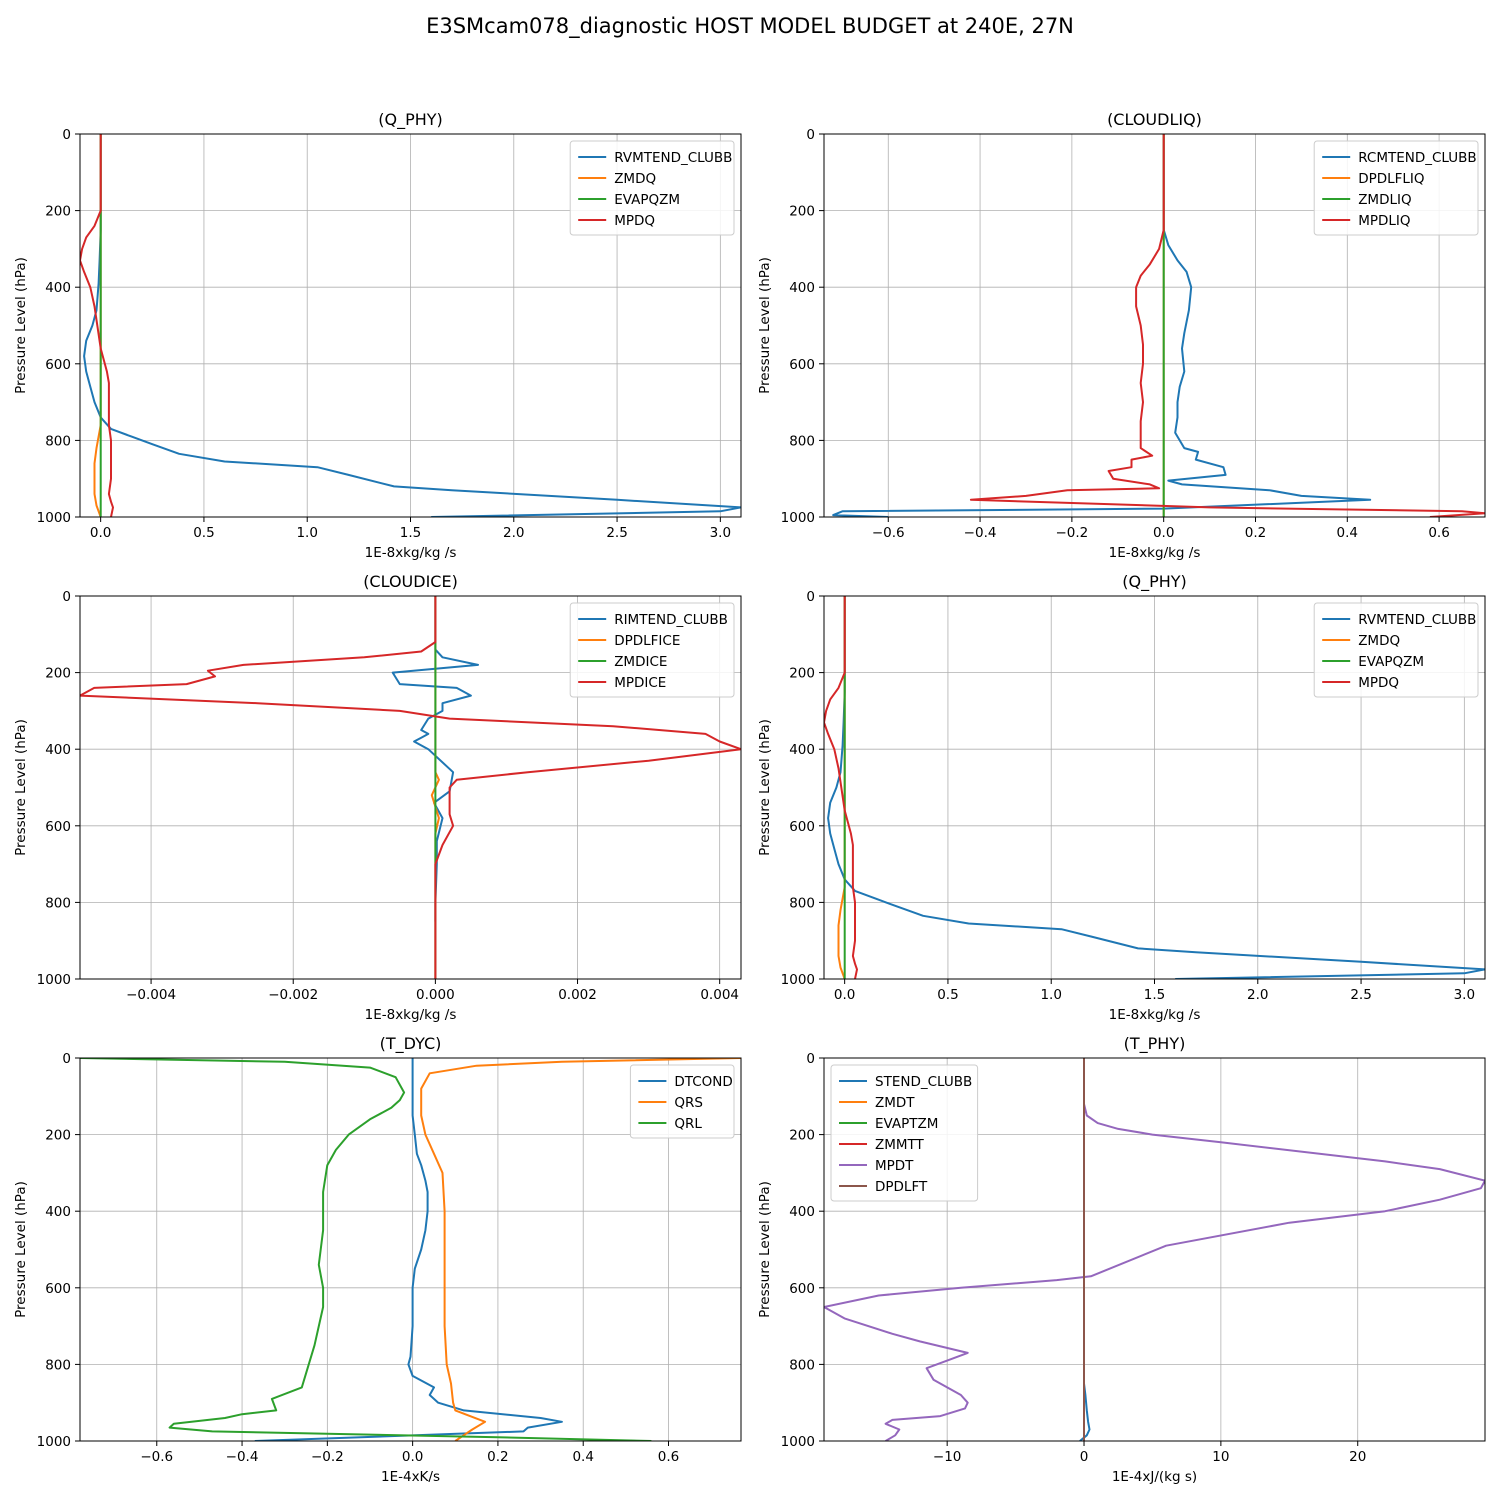  Describe the element at coordinates (703, 1082) in the screenshot. I see `legend-label: DTCOND` at that location.